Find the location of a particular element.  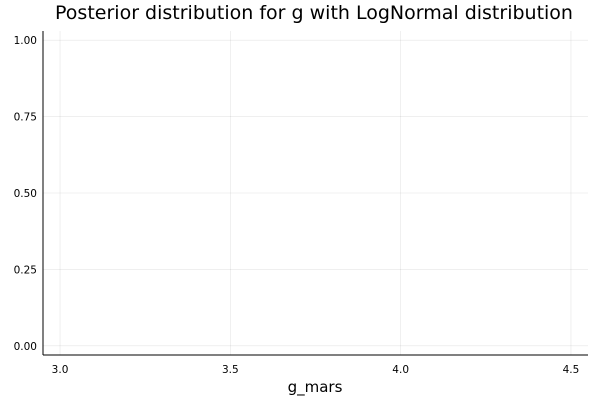

x-tick-label: 4.0 is located at coordinates (400, 370).